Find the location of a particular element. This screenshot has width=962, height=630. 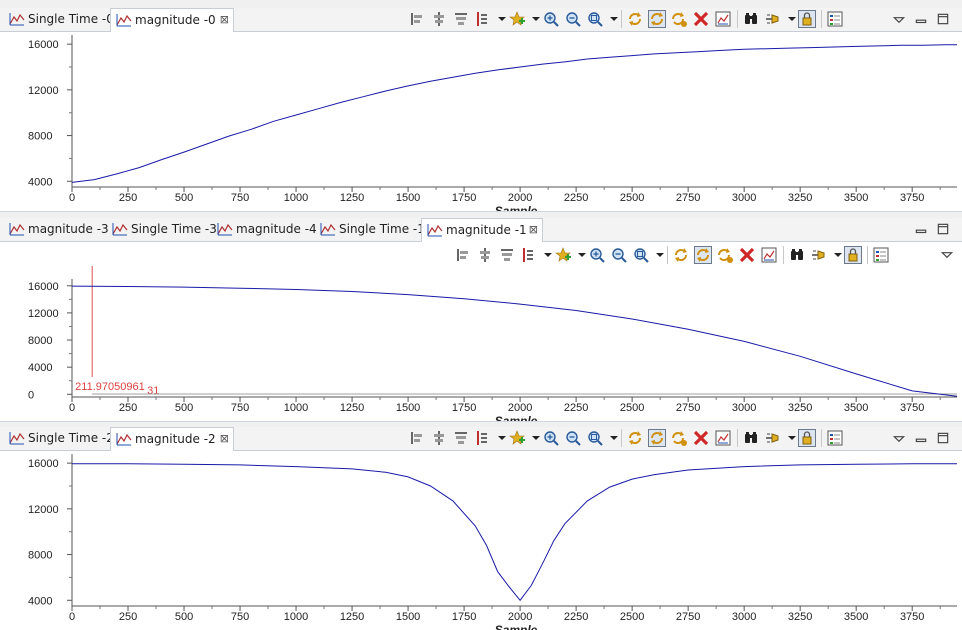

tab-magnitude-3: magnitude -3 is located at coordinates (56, 229).